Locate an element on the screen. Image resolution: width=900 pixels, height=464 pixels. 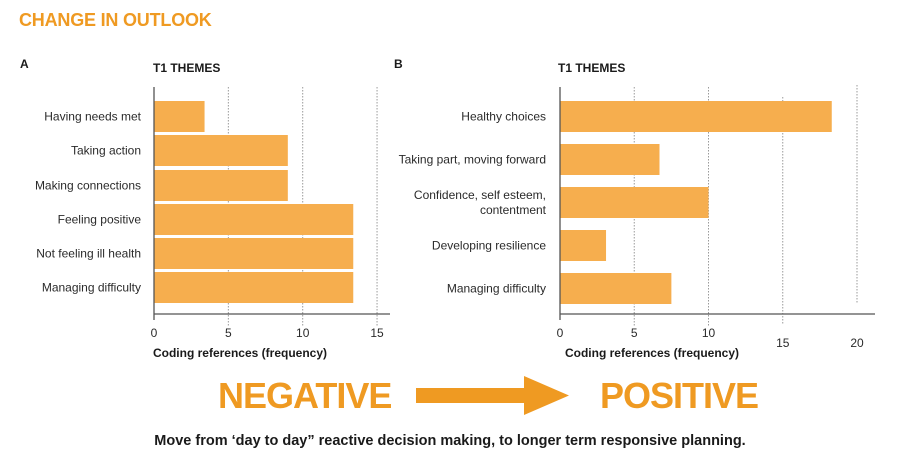
category-label-line: Having needs met is located at coordinates (92, 117).